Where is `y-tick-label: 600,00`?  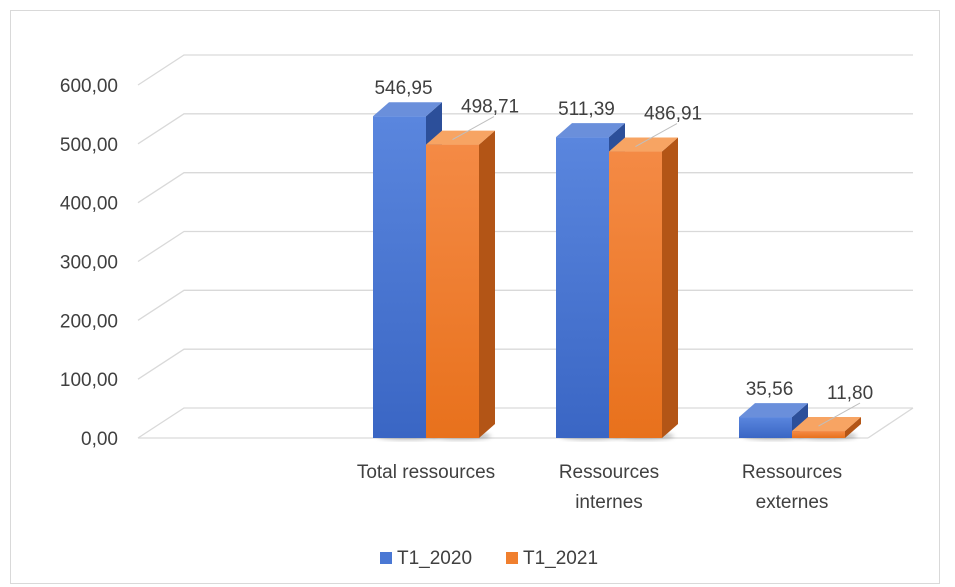
y-tick-label: 600,00 is located at coordinates (89, 86).